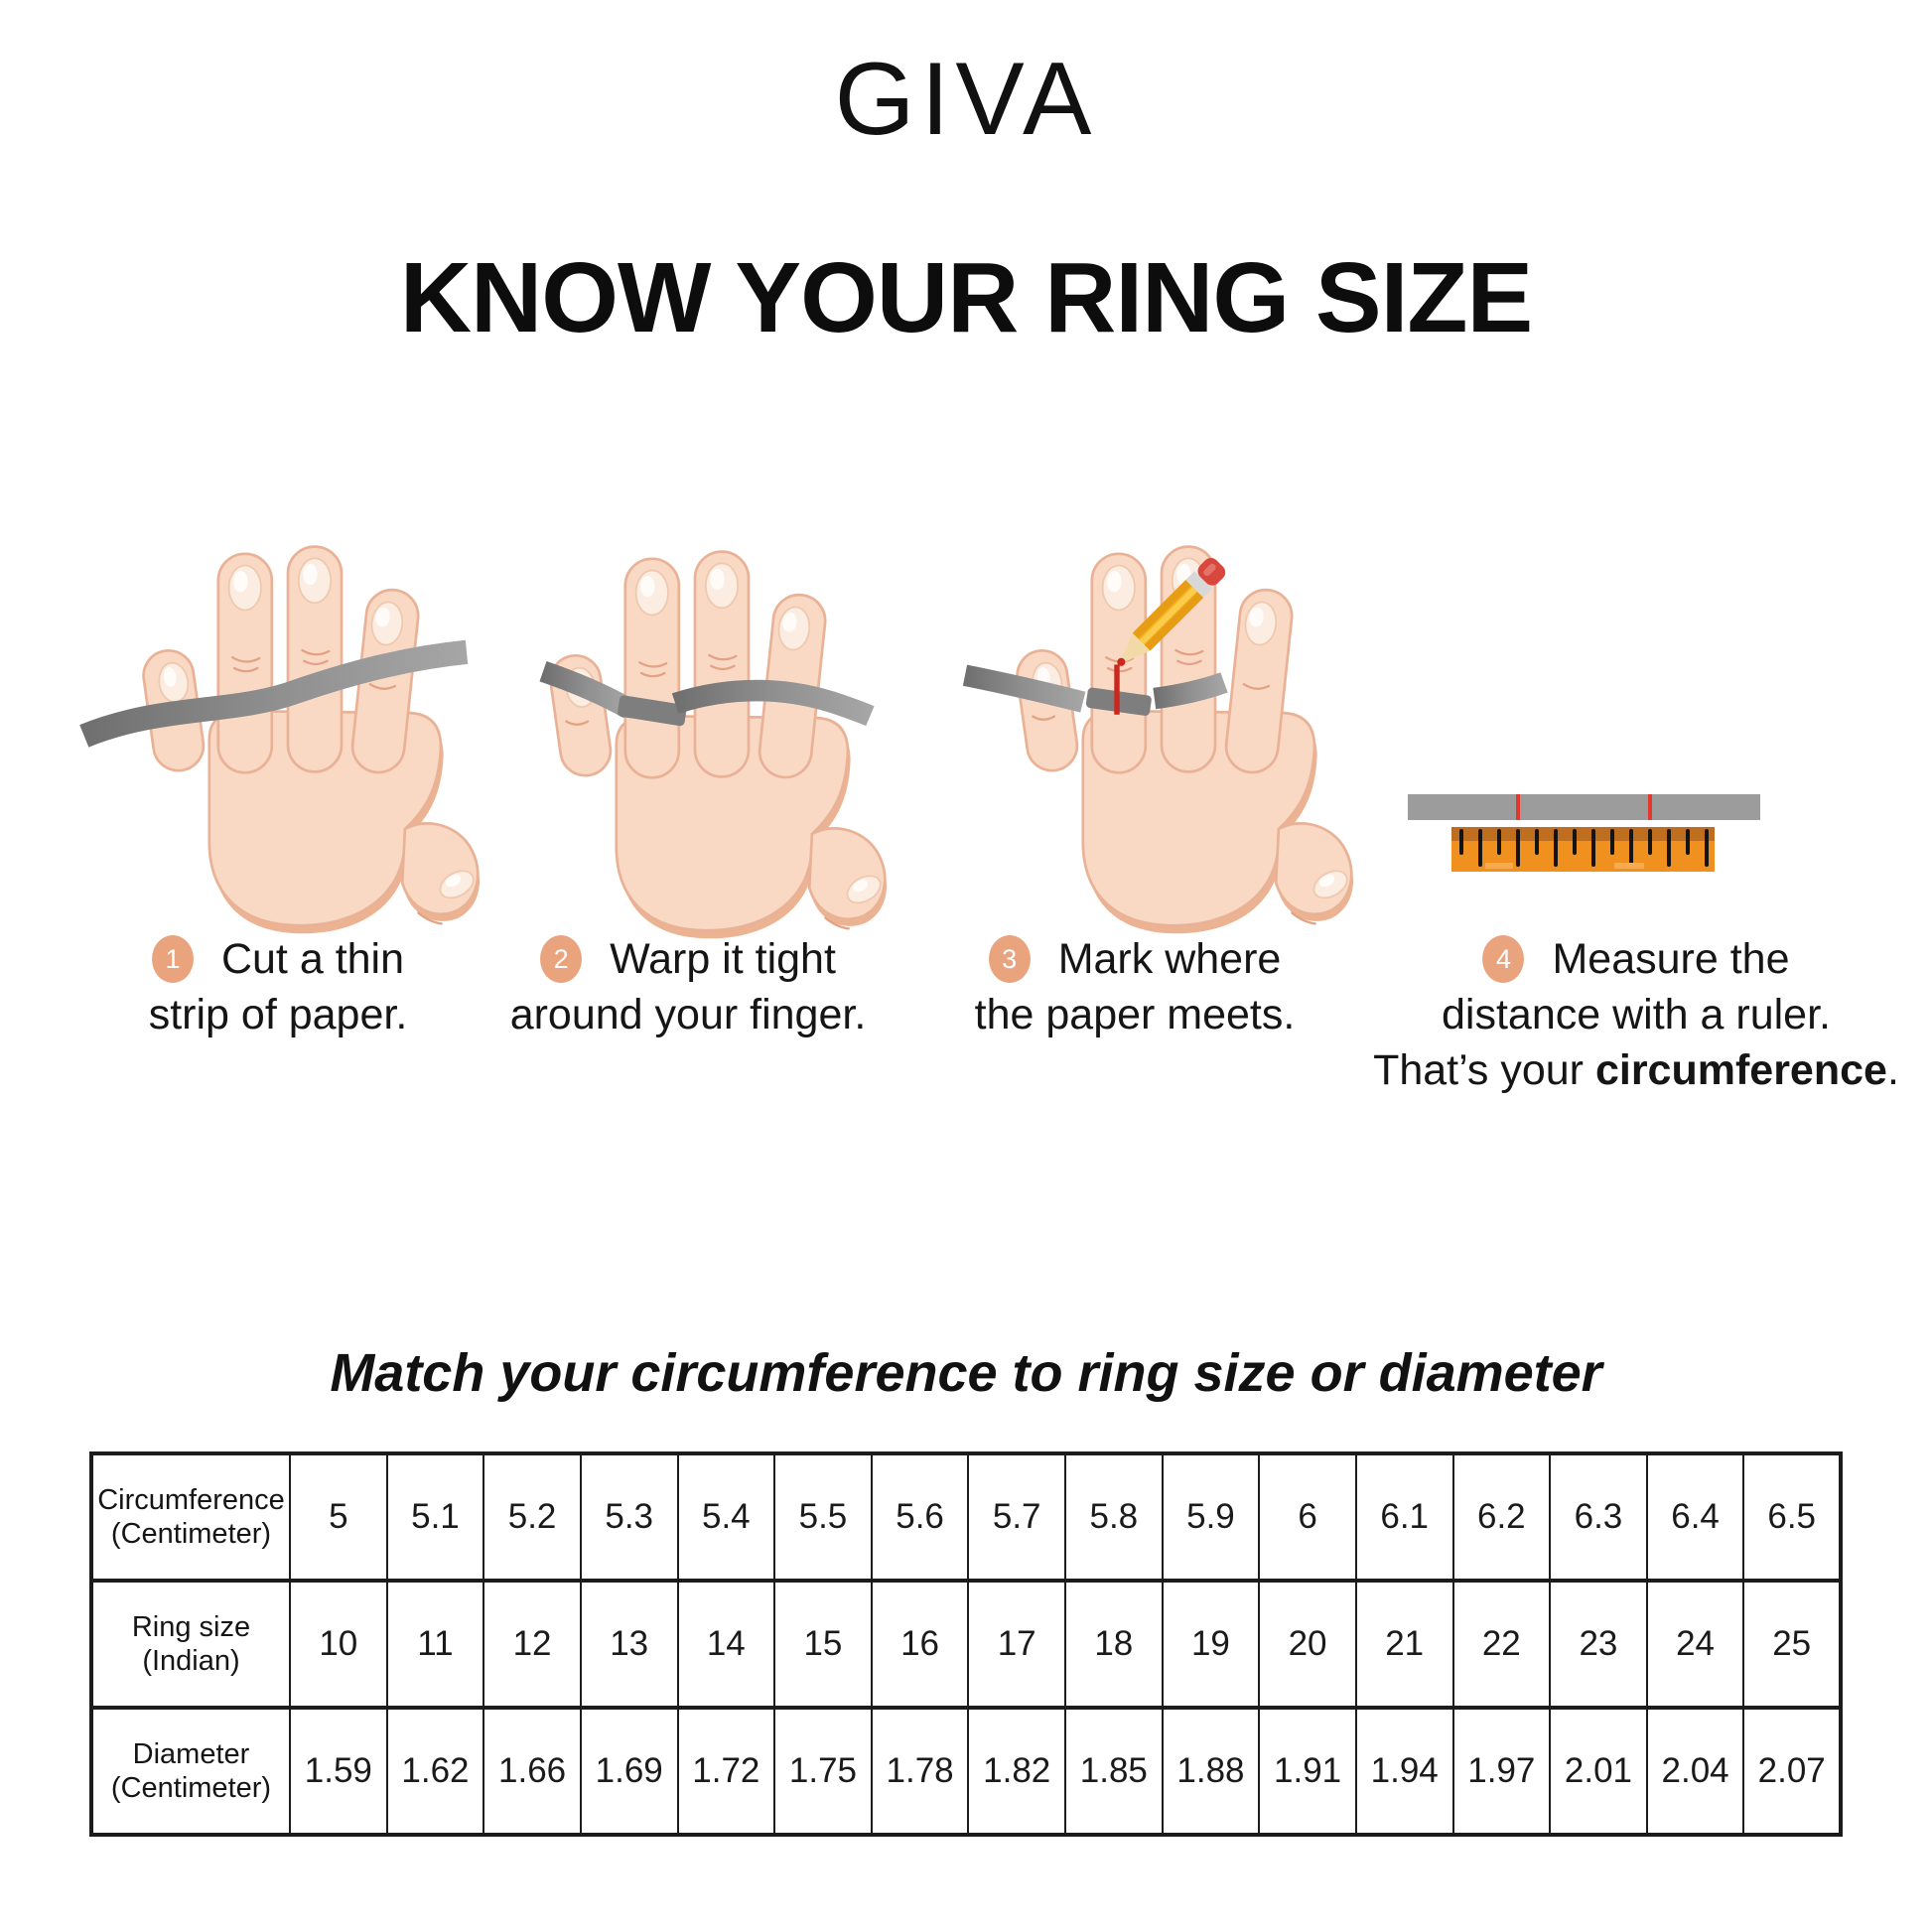 The image size is (1932, 1932). Describe the element at coordinates (1599, 1771) in the screenshot. I see `value-cell: 2.01` at that location.